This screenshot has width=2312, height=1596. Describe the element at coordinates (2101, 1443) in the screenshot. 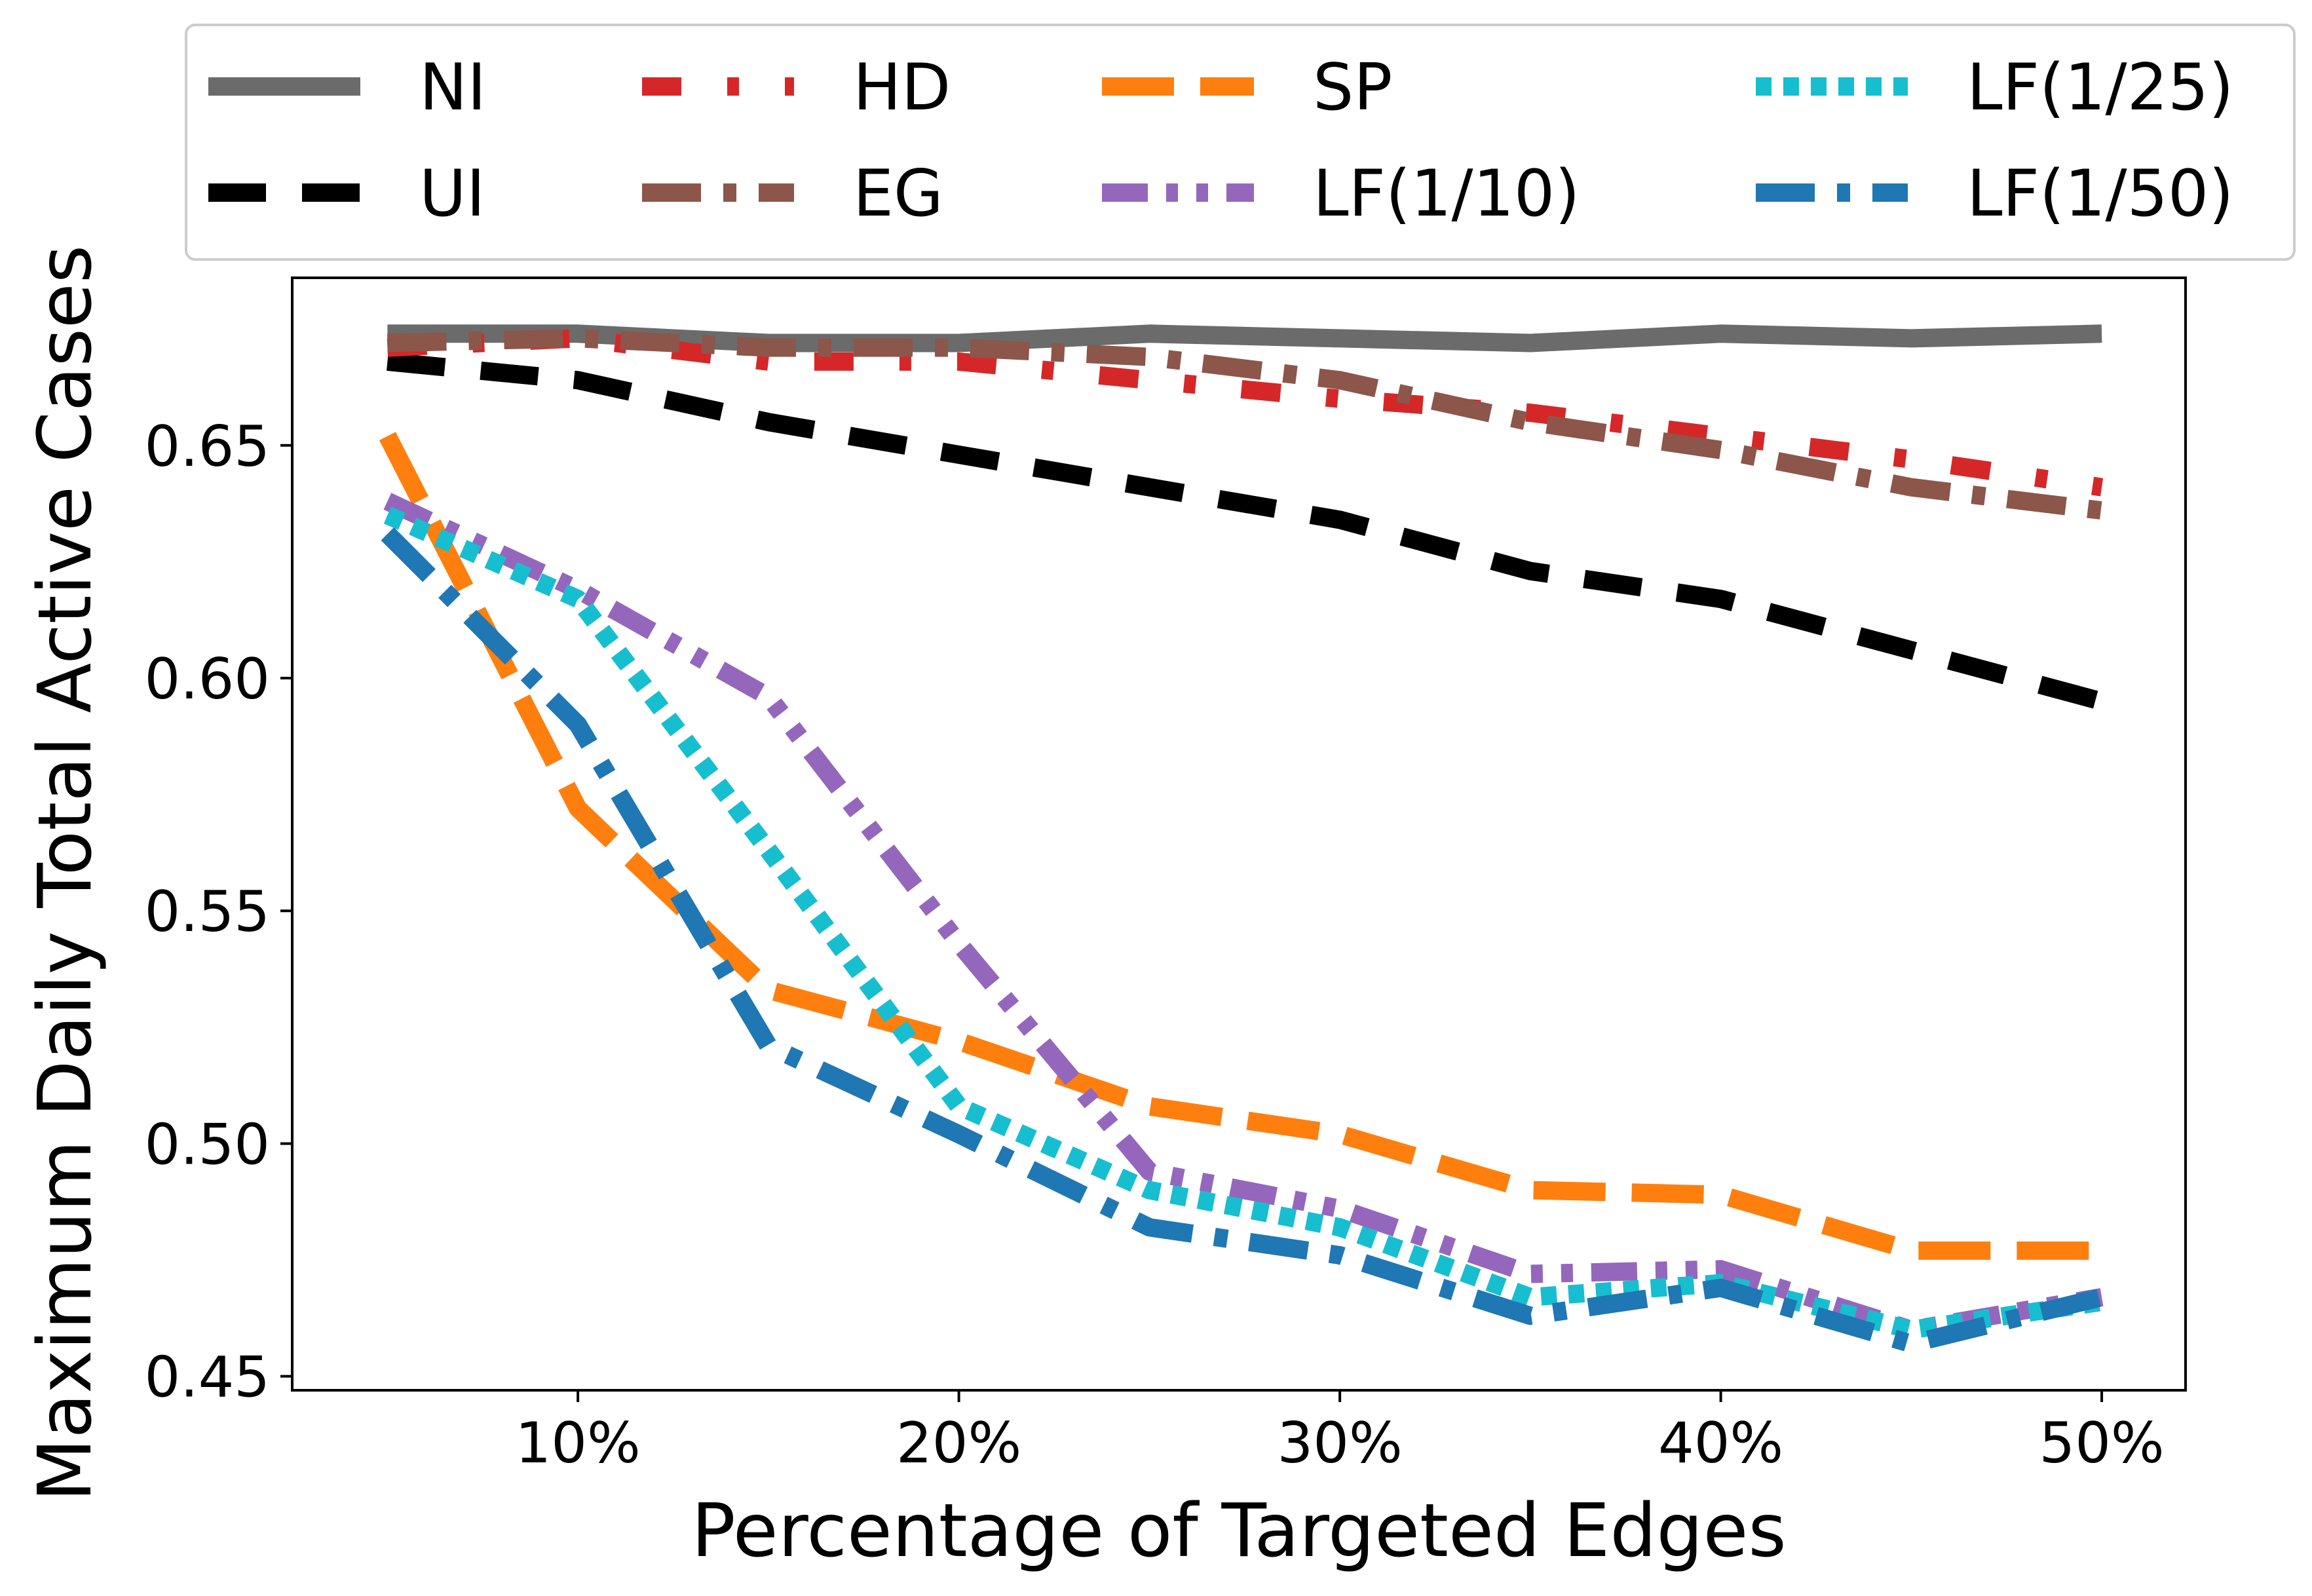

I see `x-tick-label: 50%` at that location.